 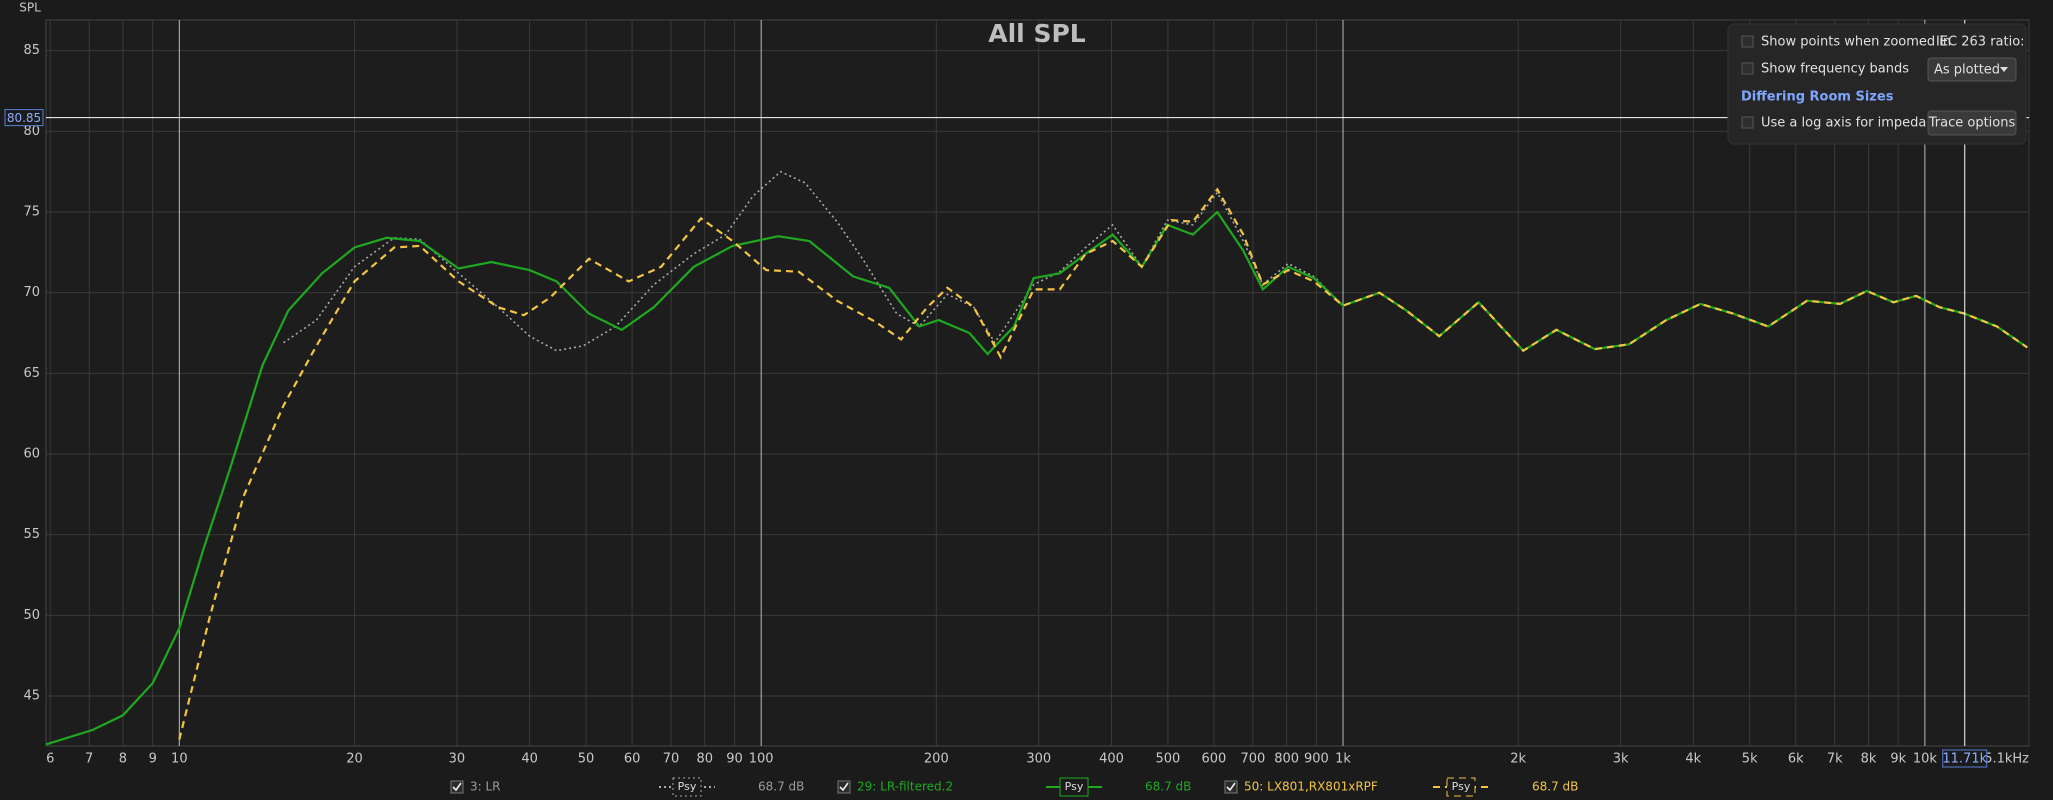 What do you see at coordinates (1111, 759) in the screenshot?
I see `x-tick-label: 400` at bounding box center [1111, 759].